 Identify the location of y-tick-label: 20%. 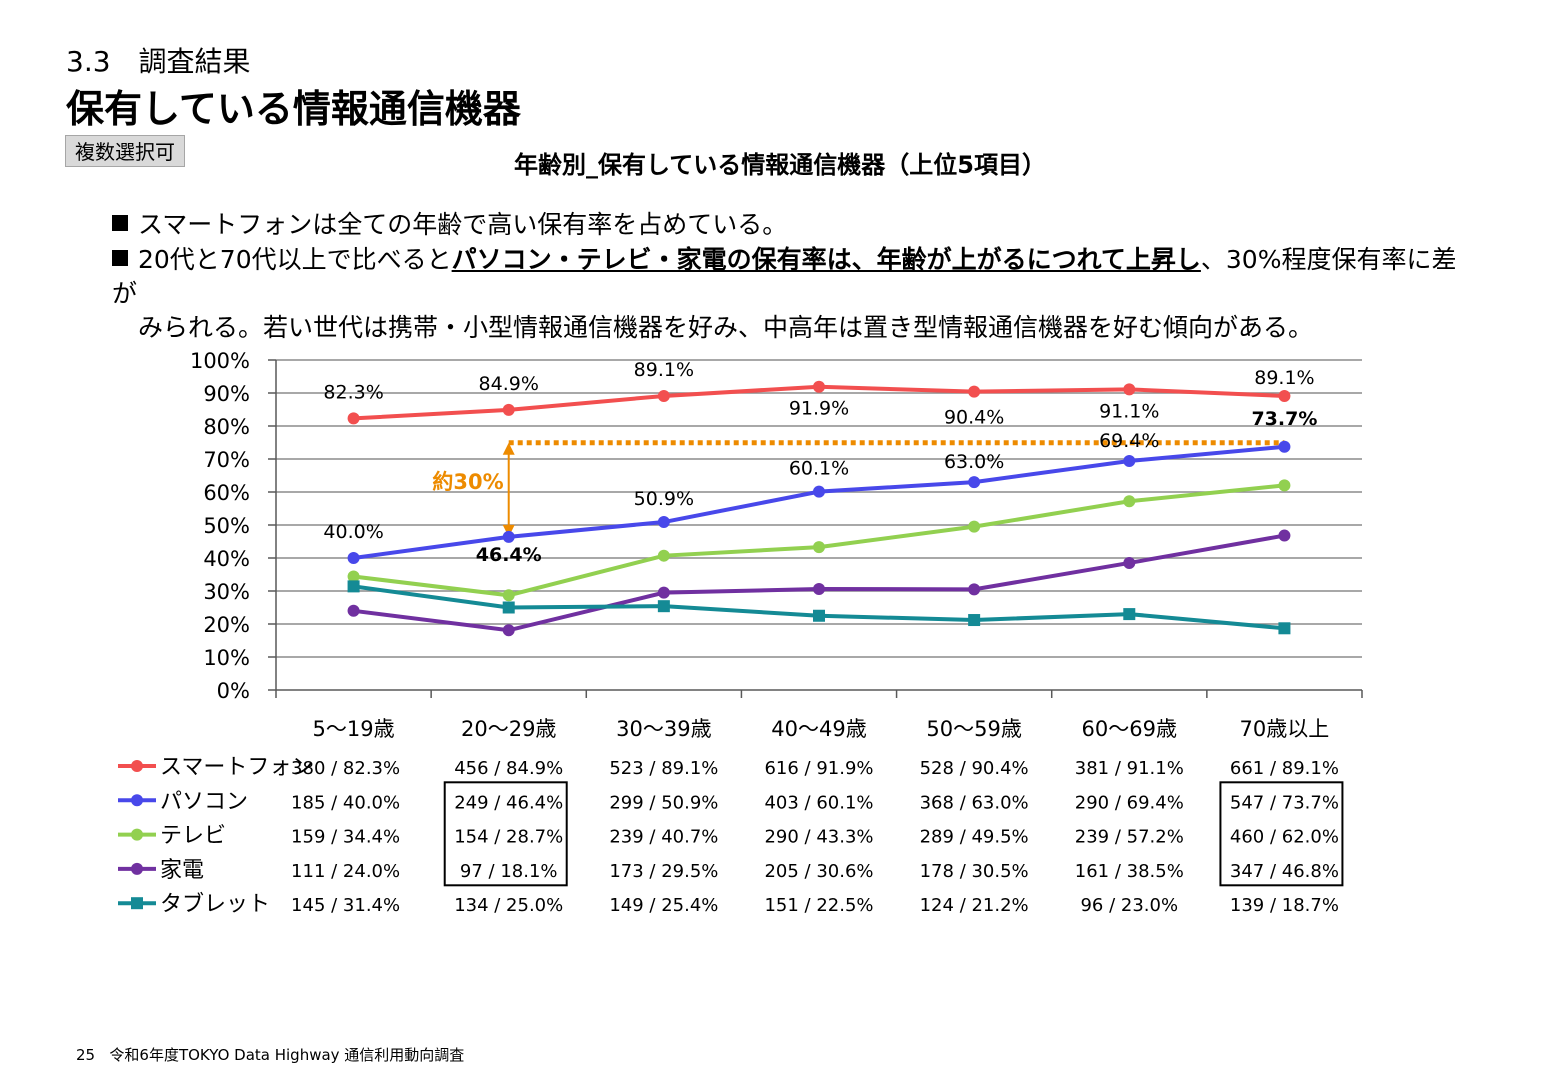
(226, 625).